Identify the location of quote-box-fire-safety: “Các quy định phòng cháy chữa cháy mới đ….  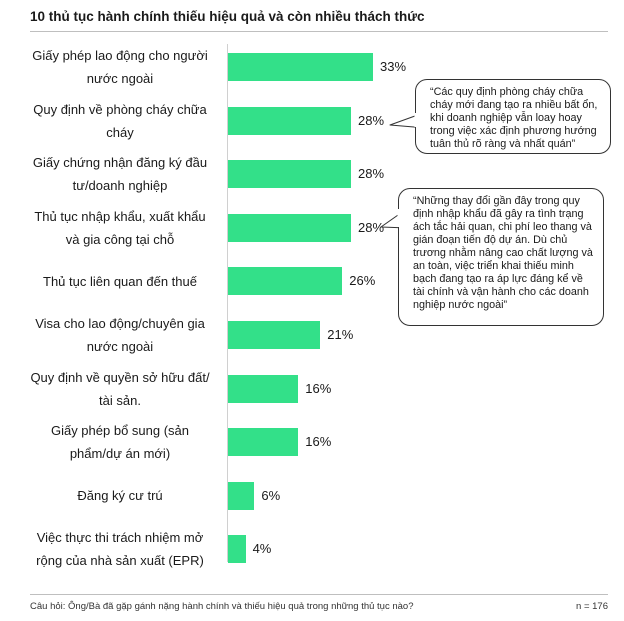
(513, 116).